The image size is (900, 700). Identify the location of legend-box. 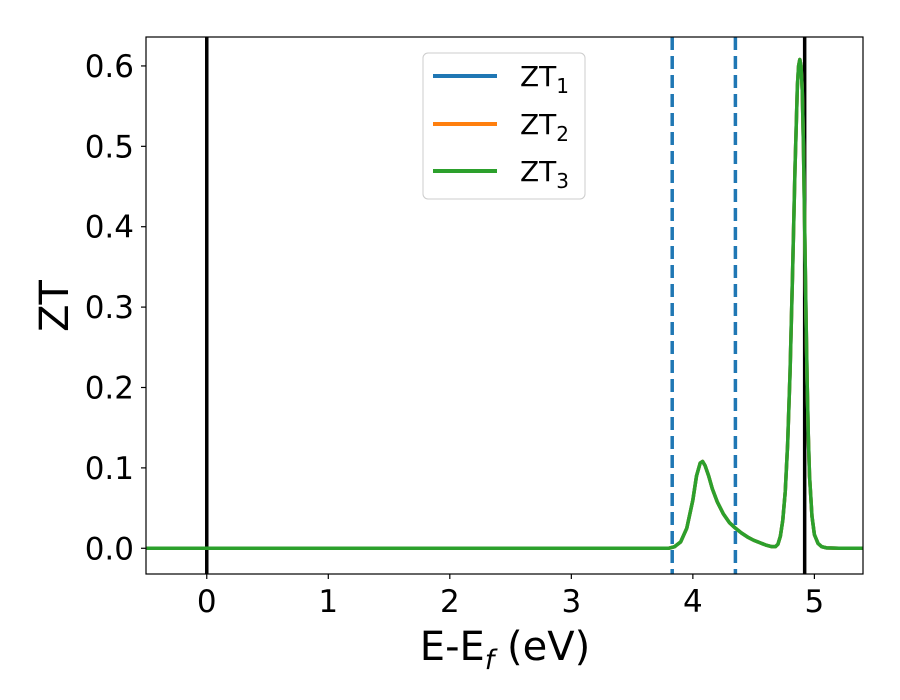
(504, 126).